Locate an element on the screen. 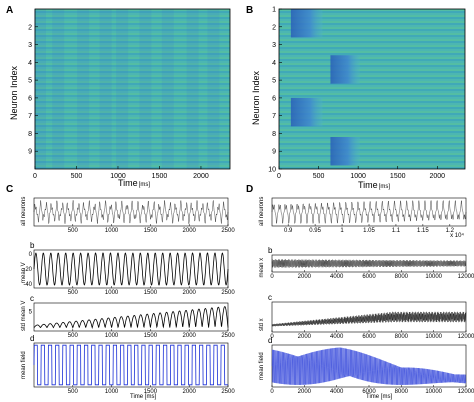 The width and height of the screenshot is (474, 402). panel-d-xtick-label: 1.1 is located at coordinates (396, 231).